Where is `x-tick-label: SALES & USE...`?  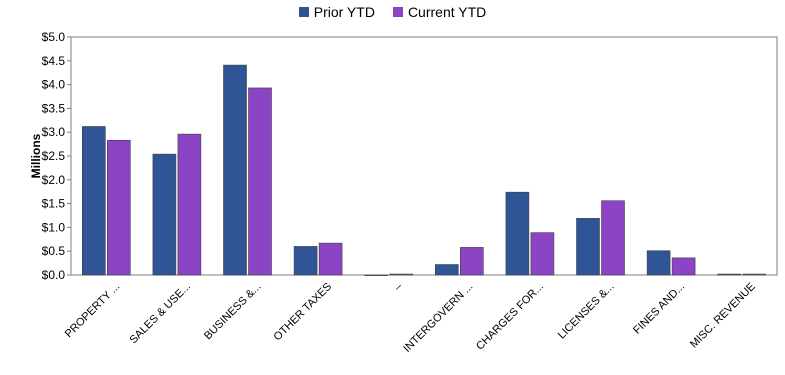
x-tick-label: SALES & USE... is located at coordinates (160, 314).